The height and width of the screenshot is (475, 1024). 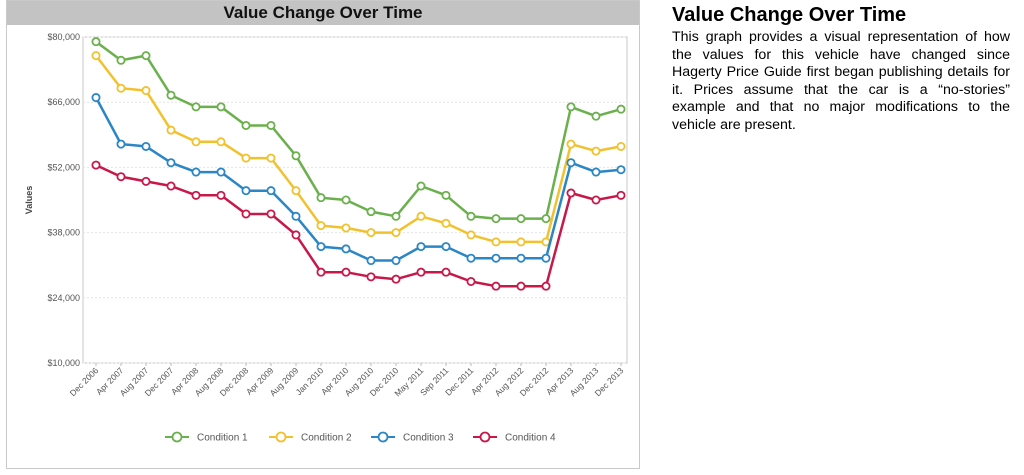 What do you see at coordinates (281, 437) in the screenshot?
I see `legend-swatch-marker` at bounding box center [281, 437].